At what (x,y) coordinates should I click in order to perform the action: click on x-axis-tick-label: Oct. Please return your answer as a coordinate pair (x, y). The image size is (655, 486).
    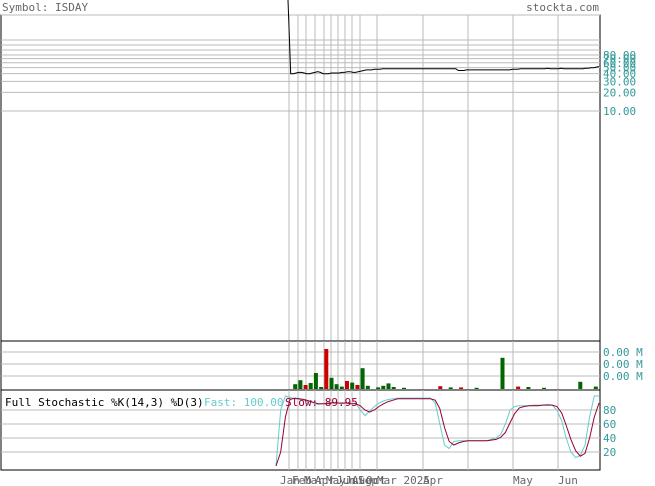
    Looking at the image, I should click on (376, 480).